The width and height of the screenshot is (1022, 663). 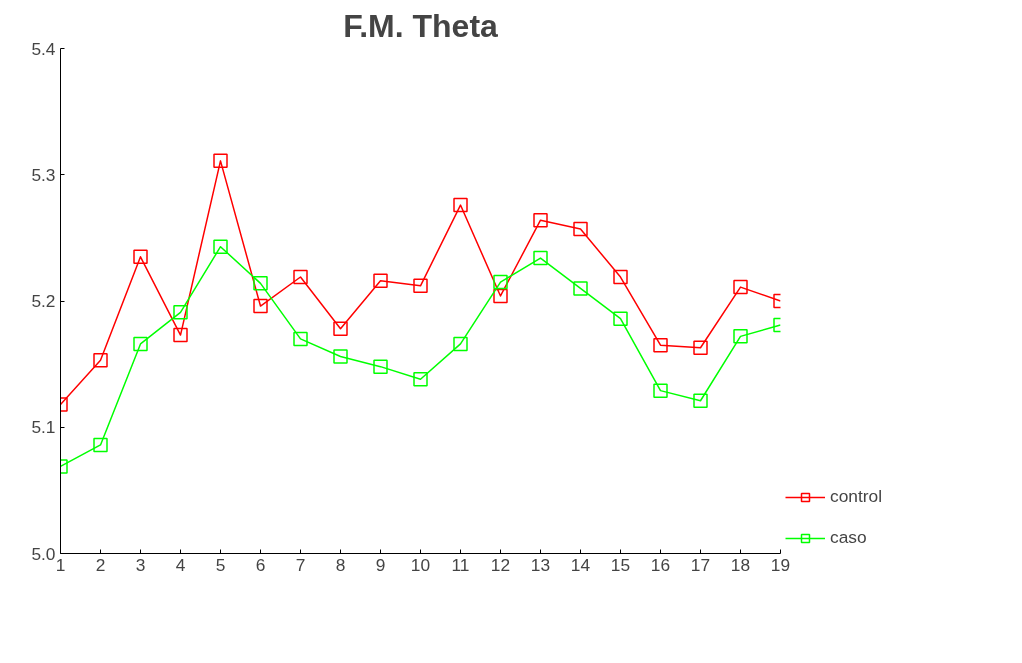 What do you see at coordinates (856, 496) in the screenshot?
I see `legend-label: control` at bounding box center [856, 496].